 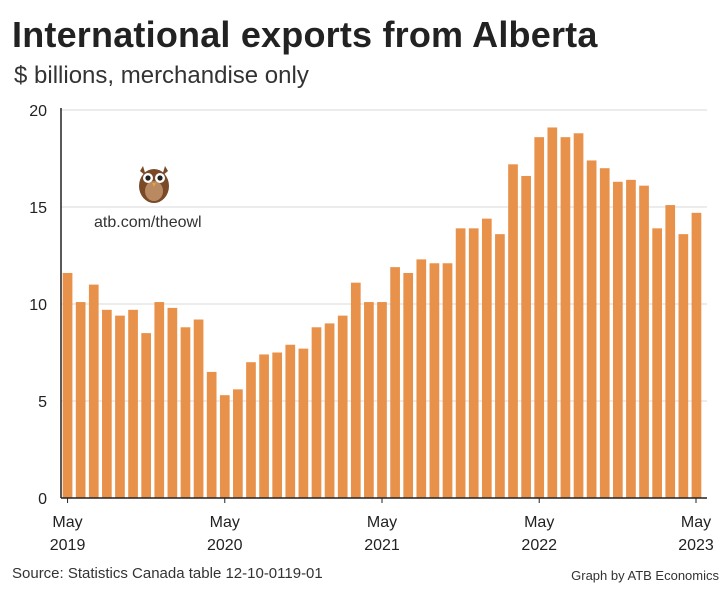 I want to click on y-tick-label: 5, so click(x=42, y=402).